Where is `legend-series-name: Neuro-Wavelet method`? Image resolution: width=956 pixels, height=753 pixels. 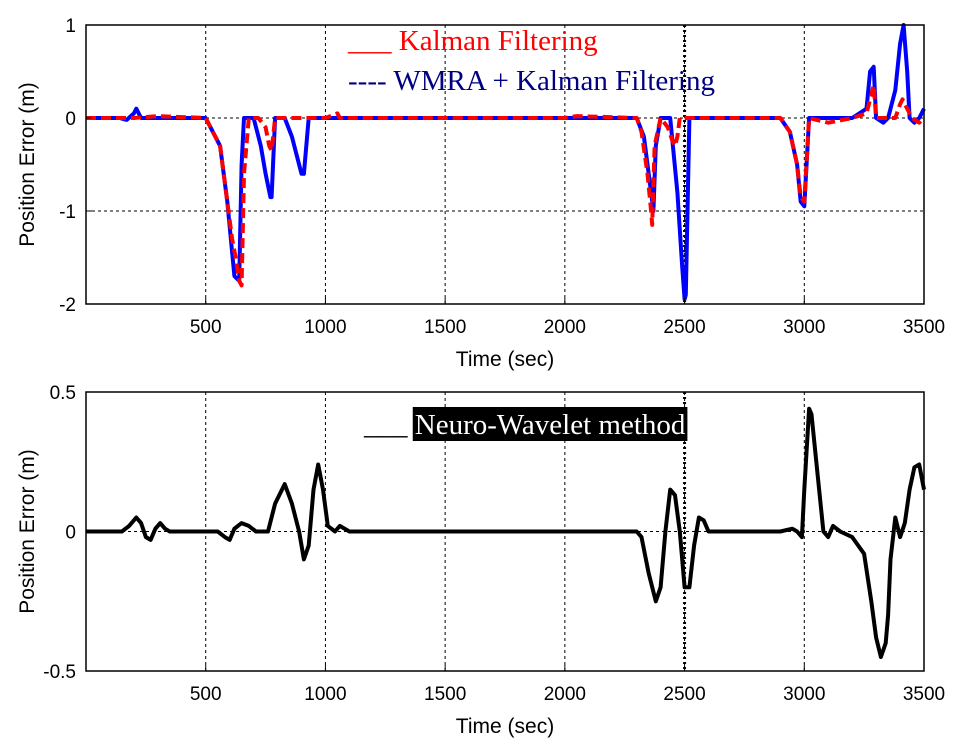 legend-series-name: Neuro-Wavelet method is located at coordinates (550, 425).